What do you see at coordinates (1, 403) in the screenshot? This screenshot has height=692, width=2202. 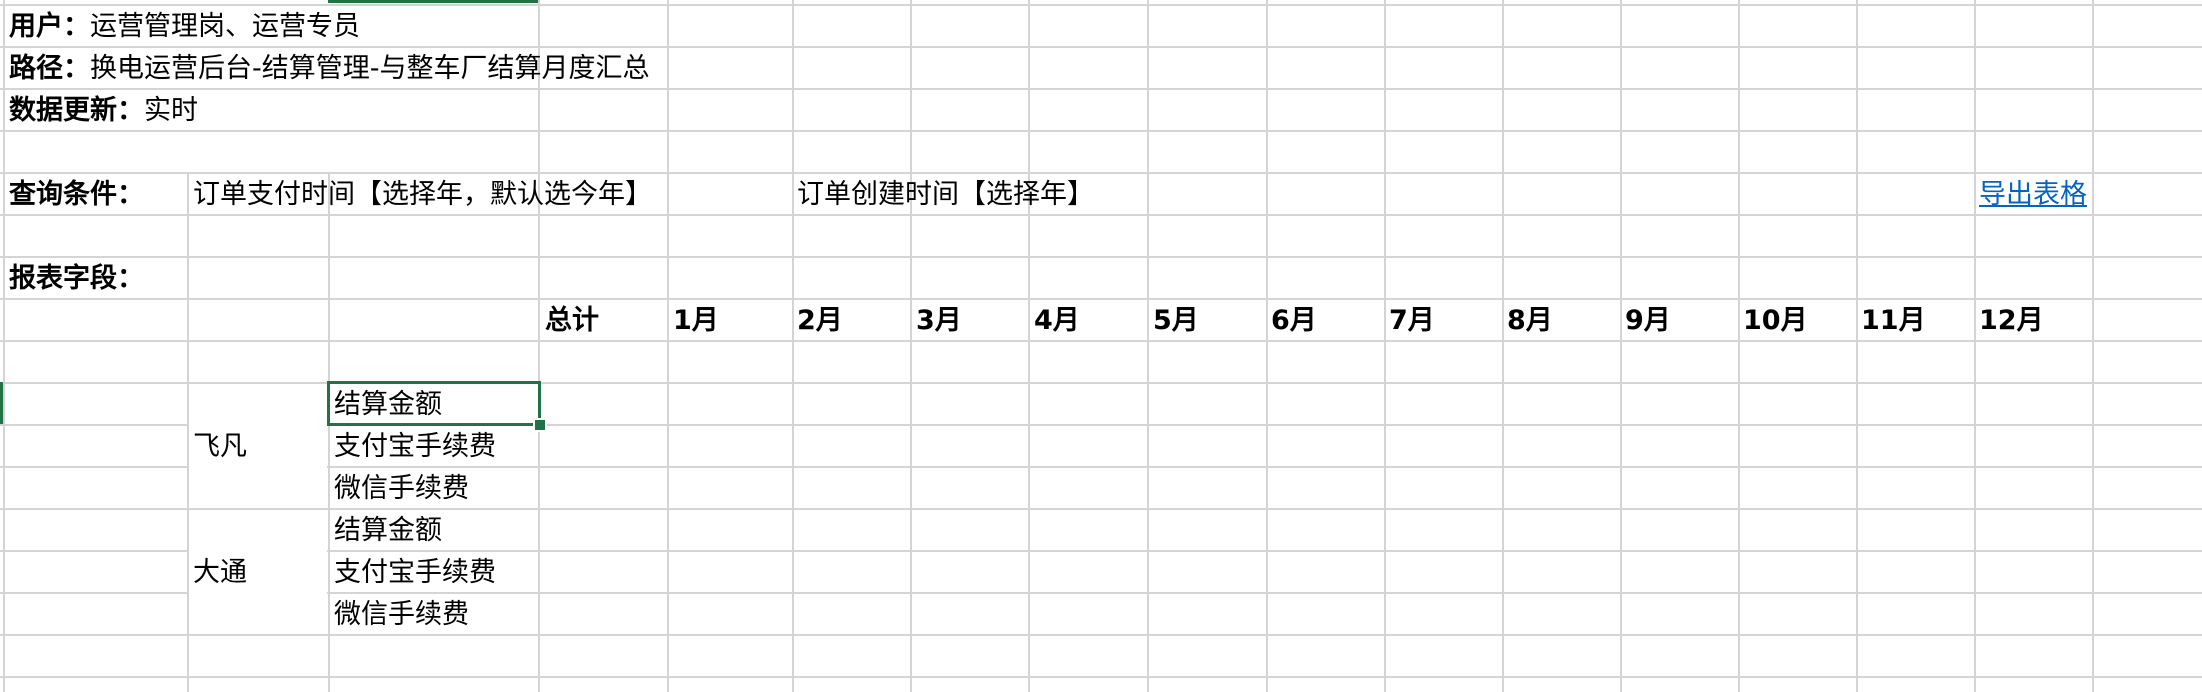 I see `active-row-marker` at bounding box center [1, 403].